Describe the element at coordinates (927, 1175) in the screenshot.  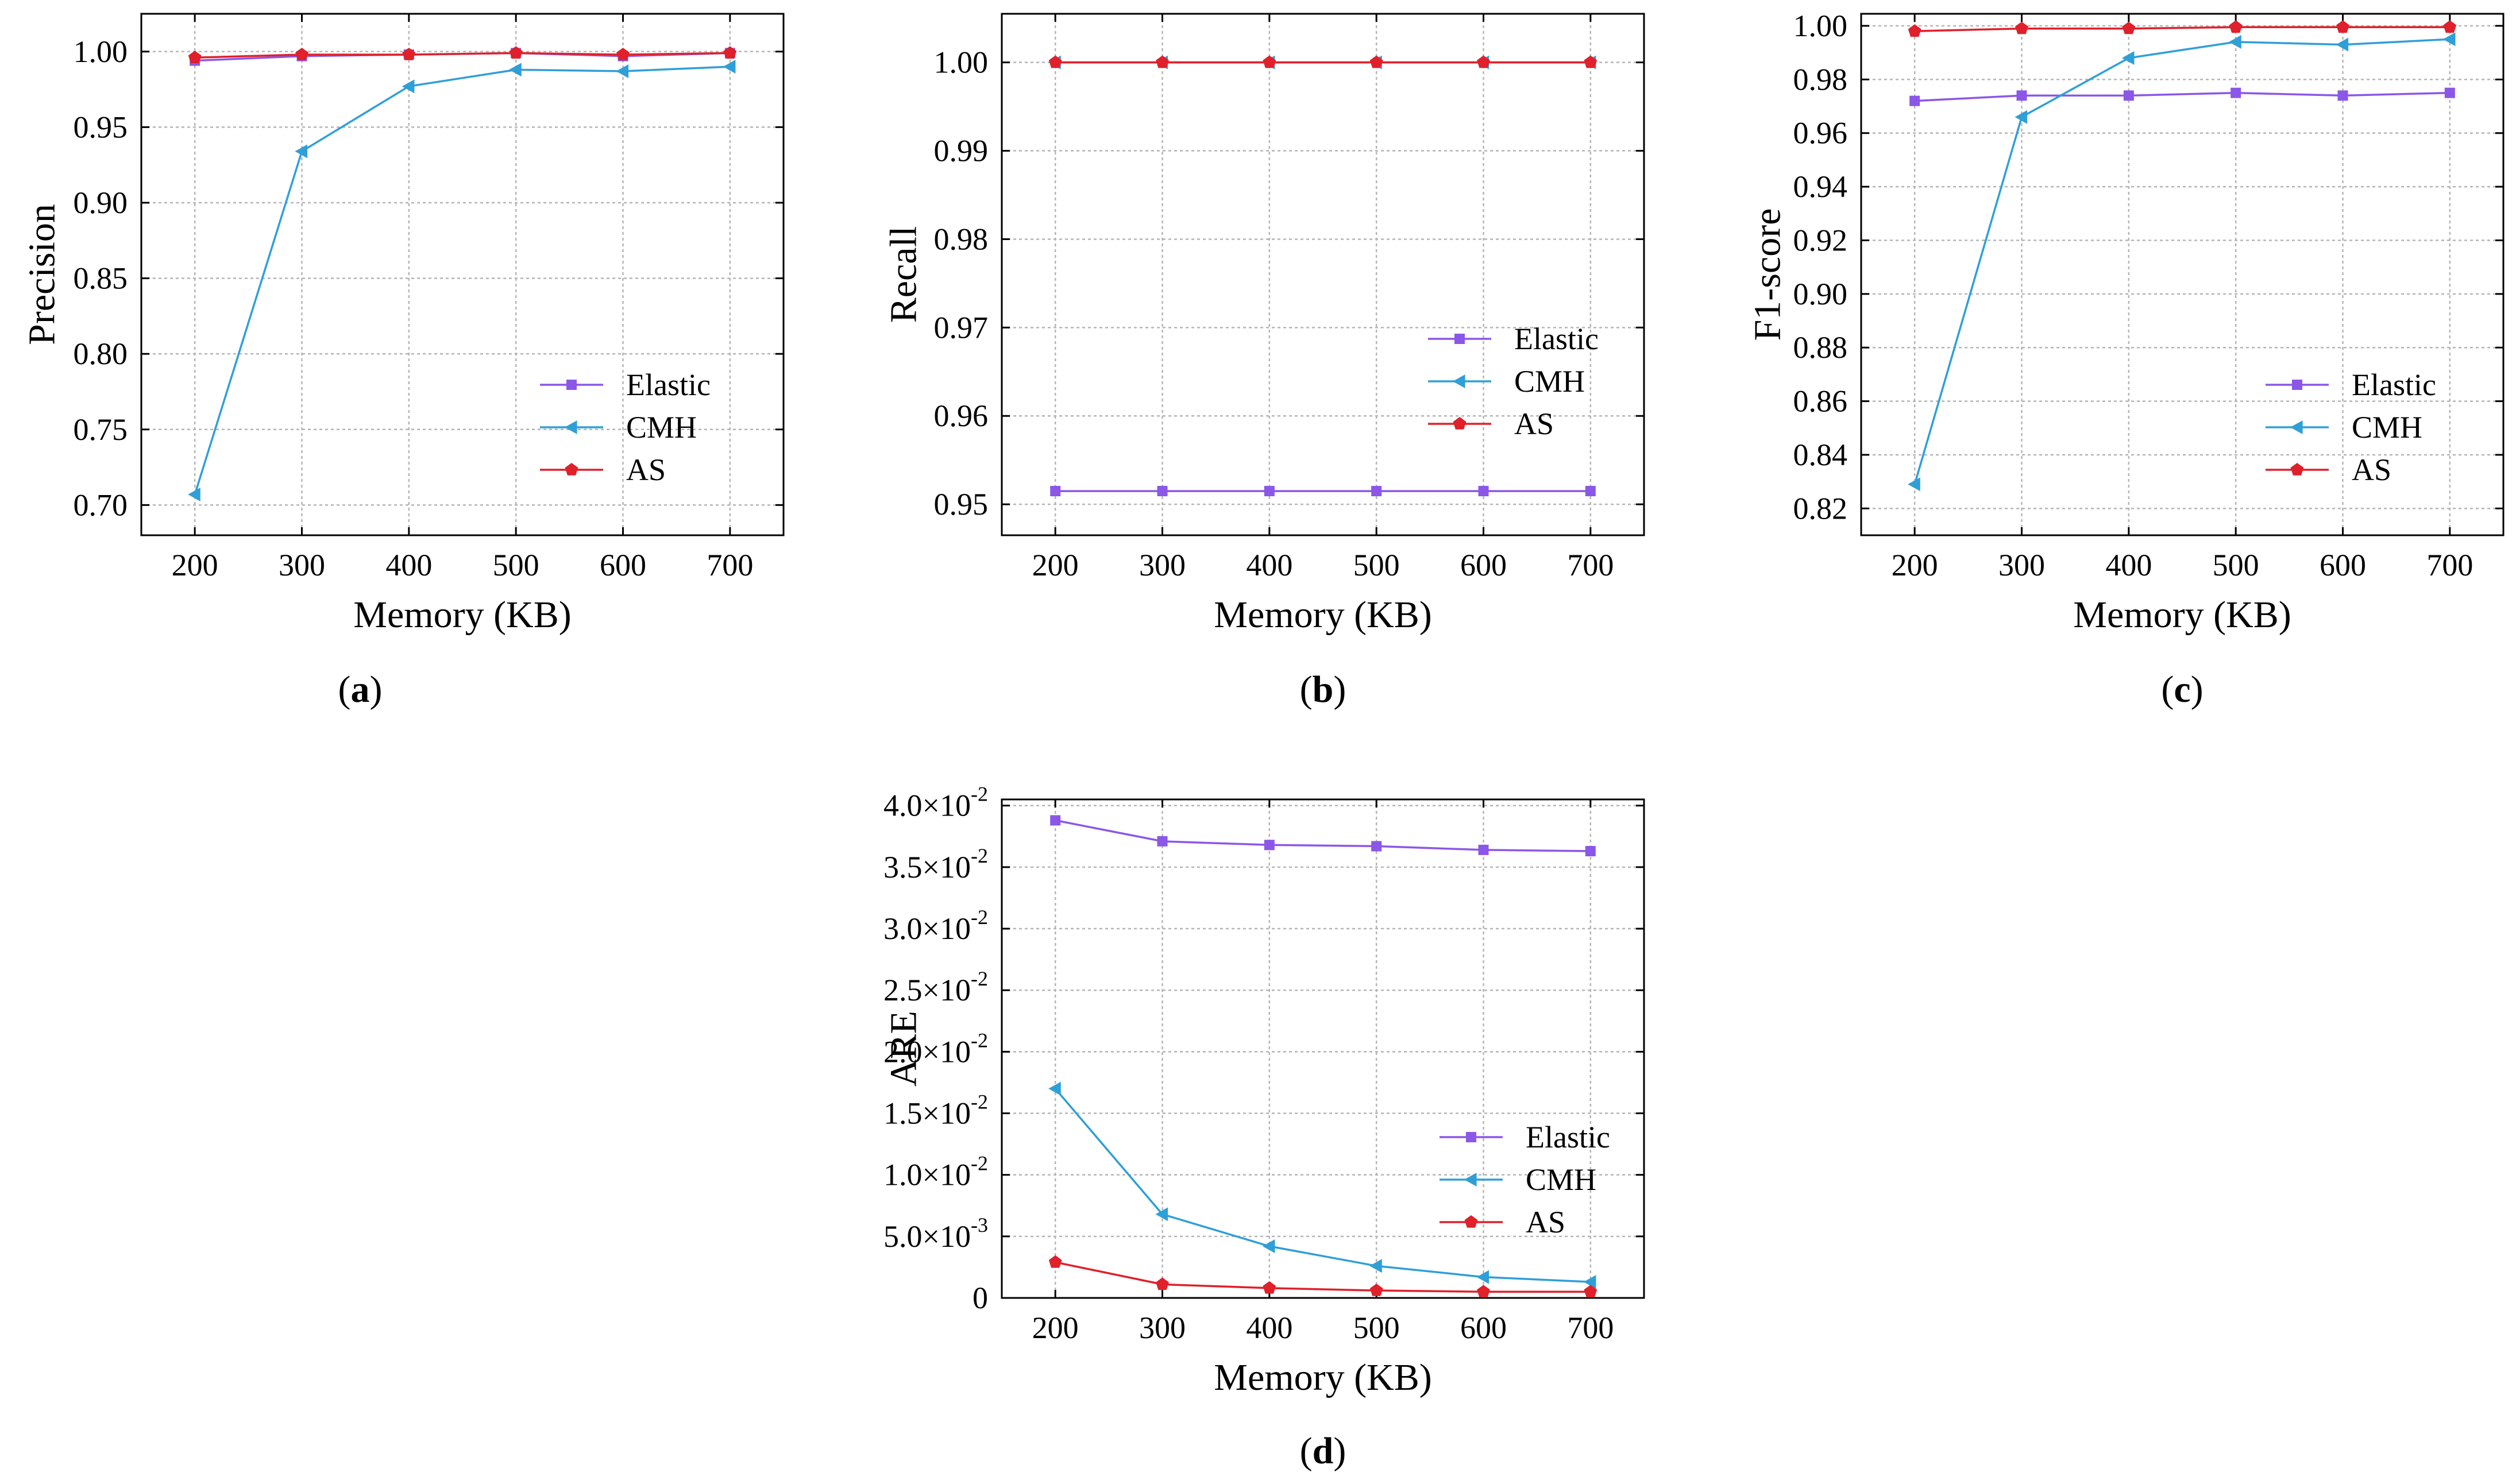
I see `y-tick-mantissa: 1.0×10` at that location.